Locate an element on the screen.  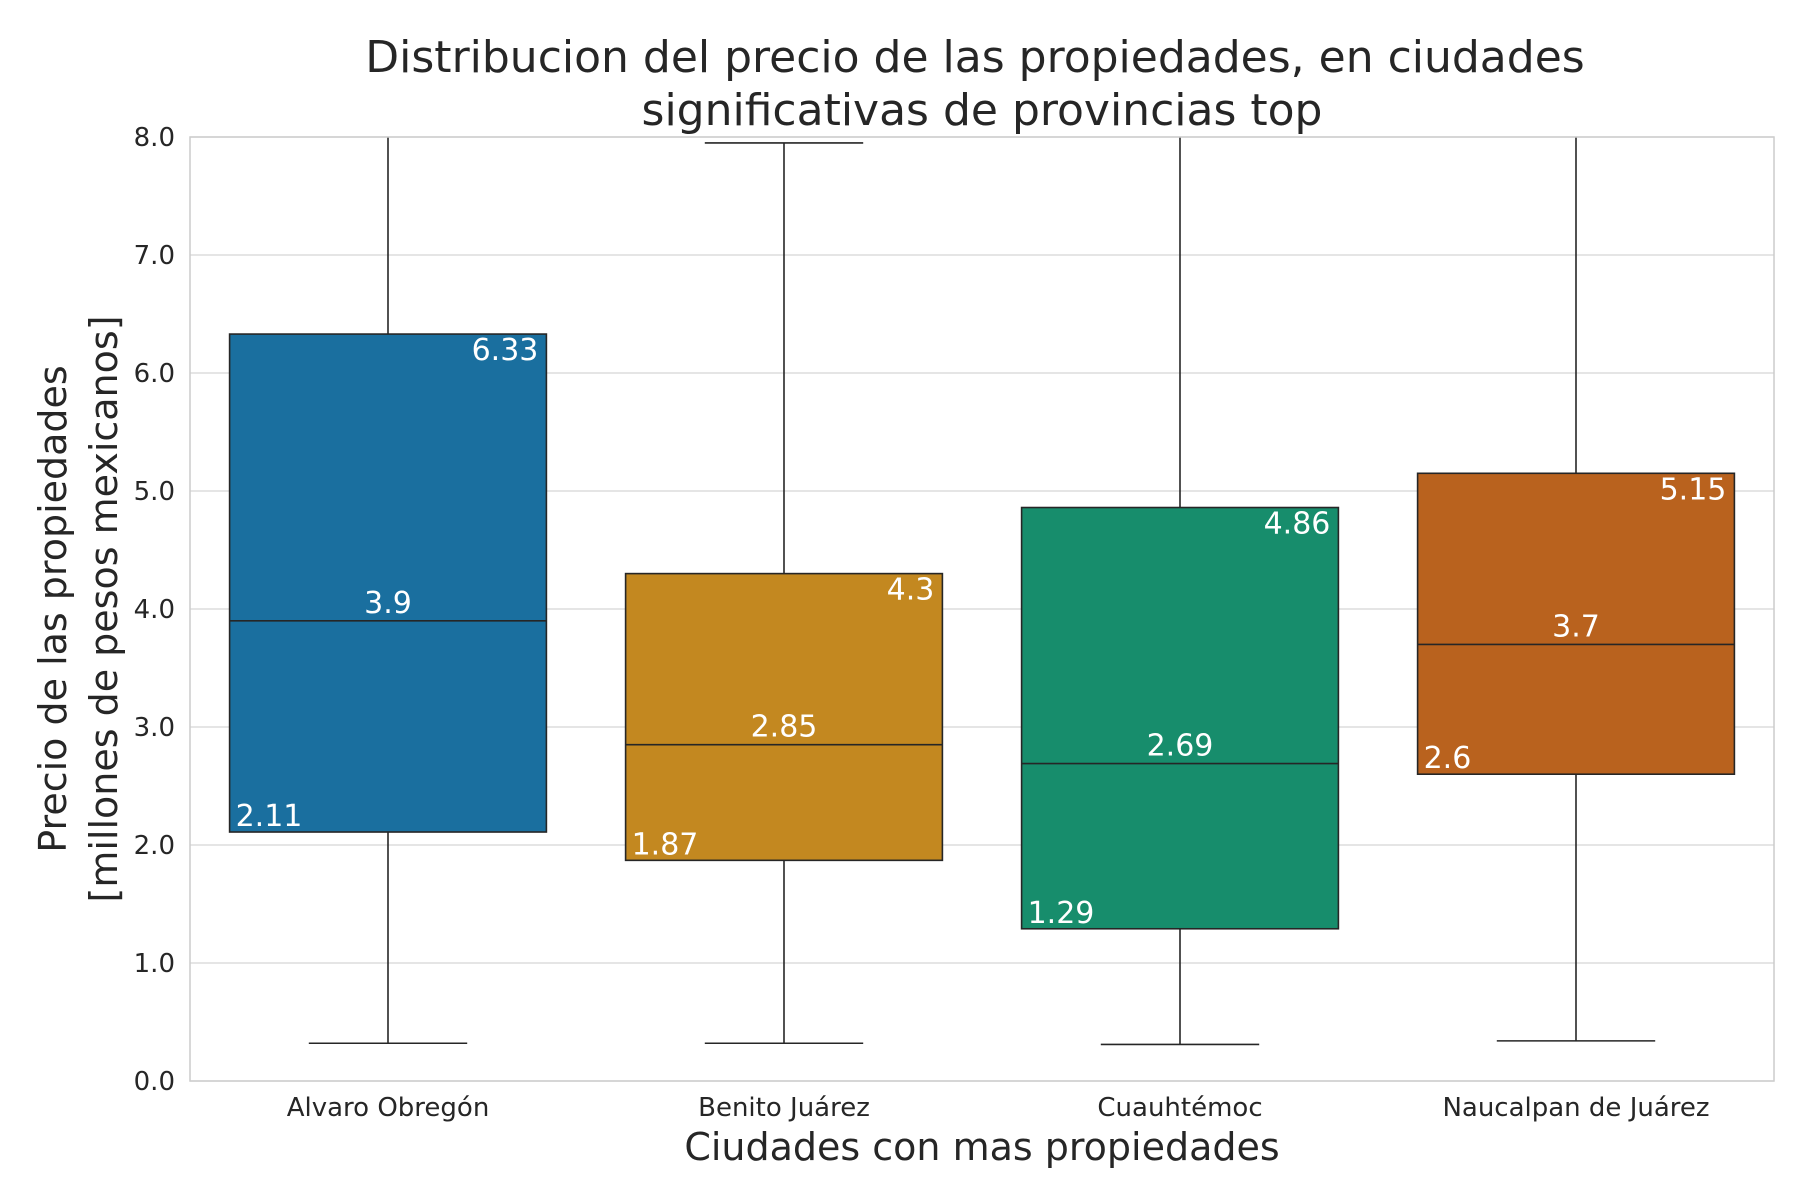
median-label: 3.9 is located at coordinates (388, 603).